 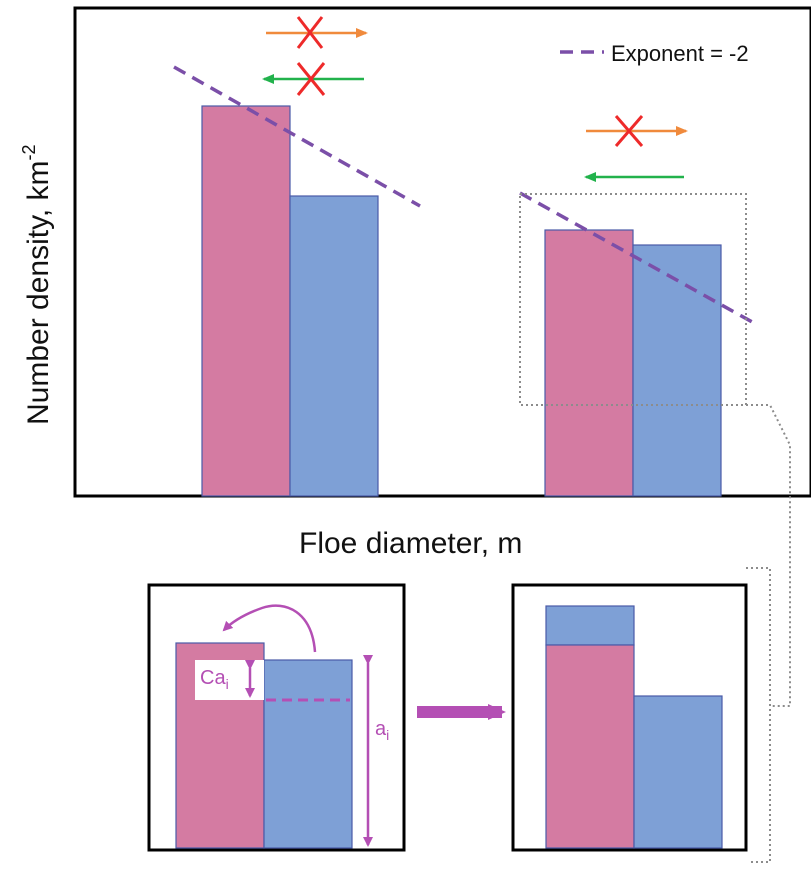 I want to click on transfer-curve-arrow, so click(x=269, y=628).